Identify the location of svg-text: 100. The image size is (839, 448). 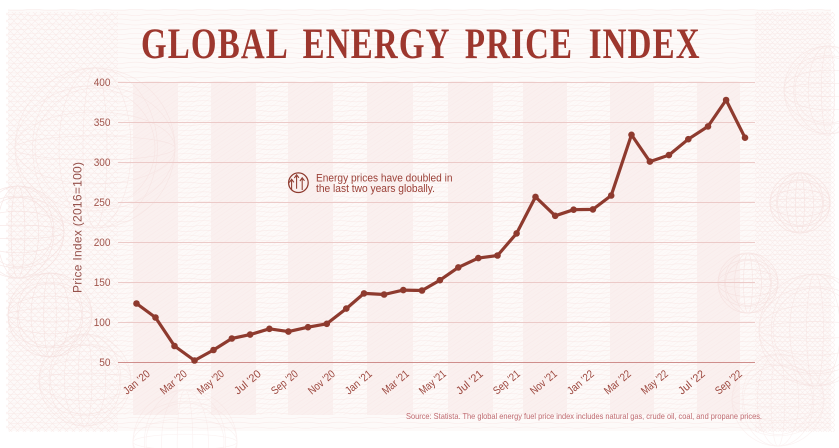
(102, 323).